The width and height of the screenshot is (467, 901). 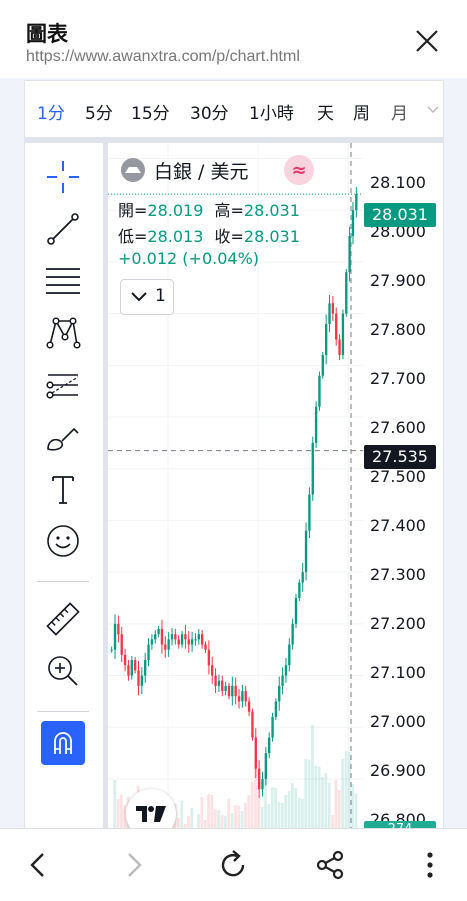 I want to click on interval-30m: 30分, so click(x=209, y=114).